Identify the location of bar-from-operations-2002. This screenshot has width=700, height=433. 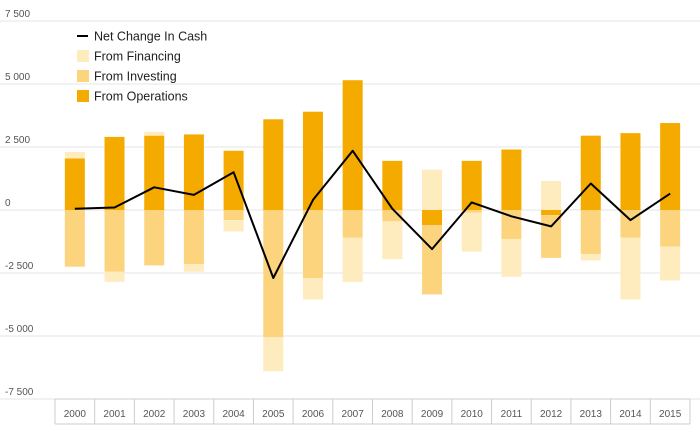
(154, 172).